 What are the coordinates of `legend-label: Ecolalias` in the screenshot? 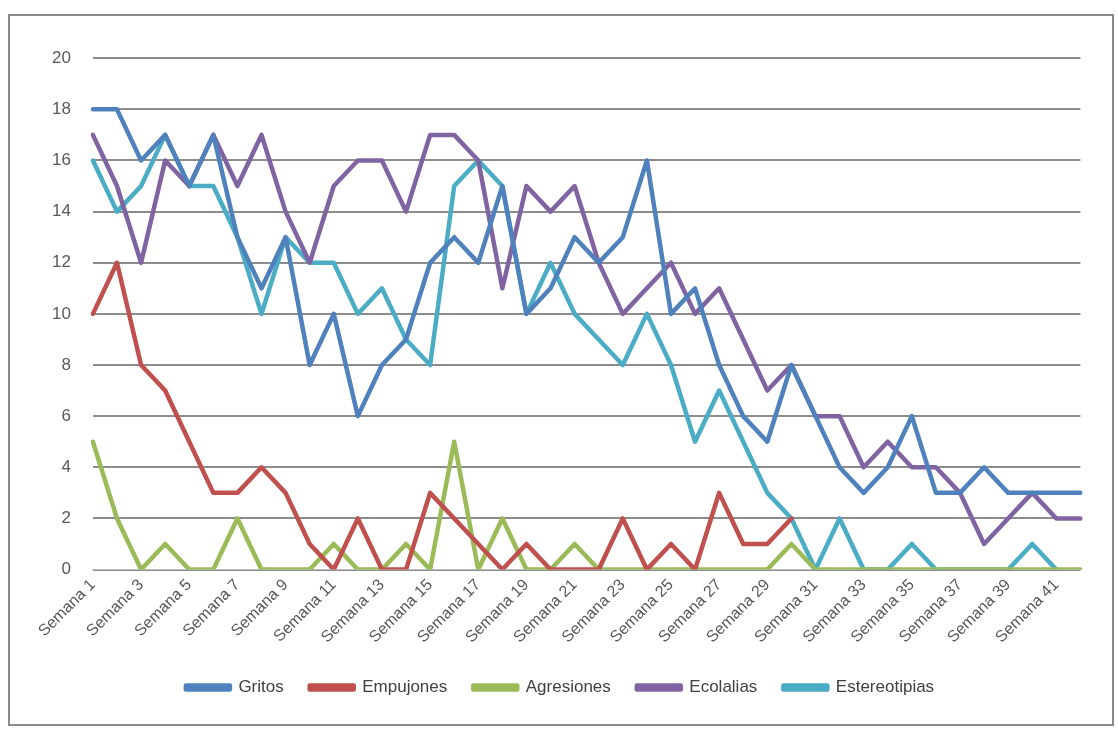 It's located at (723, 687).